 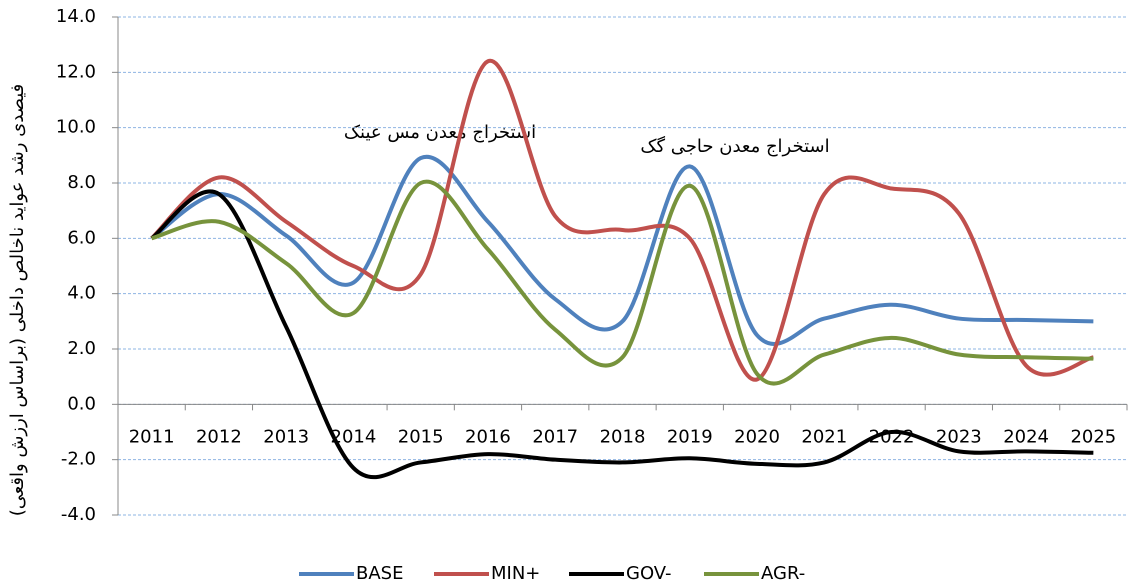 I want to click on x-tick-label: 2012, so click(x=219, y=436).